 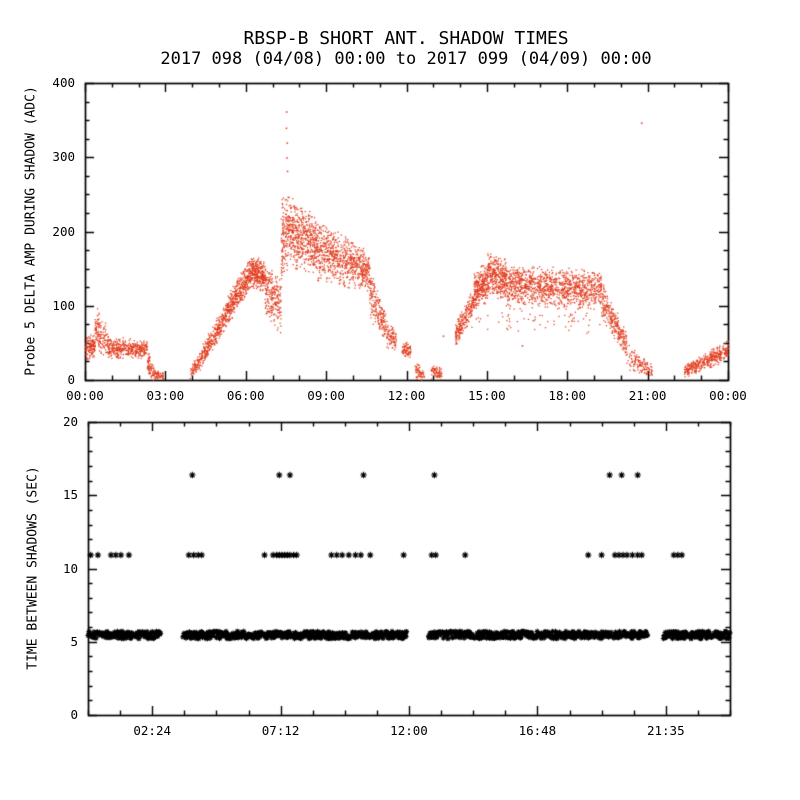 I want to click on y-tick-label: 100, so click(x=63, y=305).